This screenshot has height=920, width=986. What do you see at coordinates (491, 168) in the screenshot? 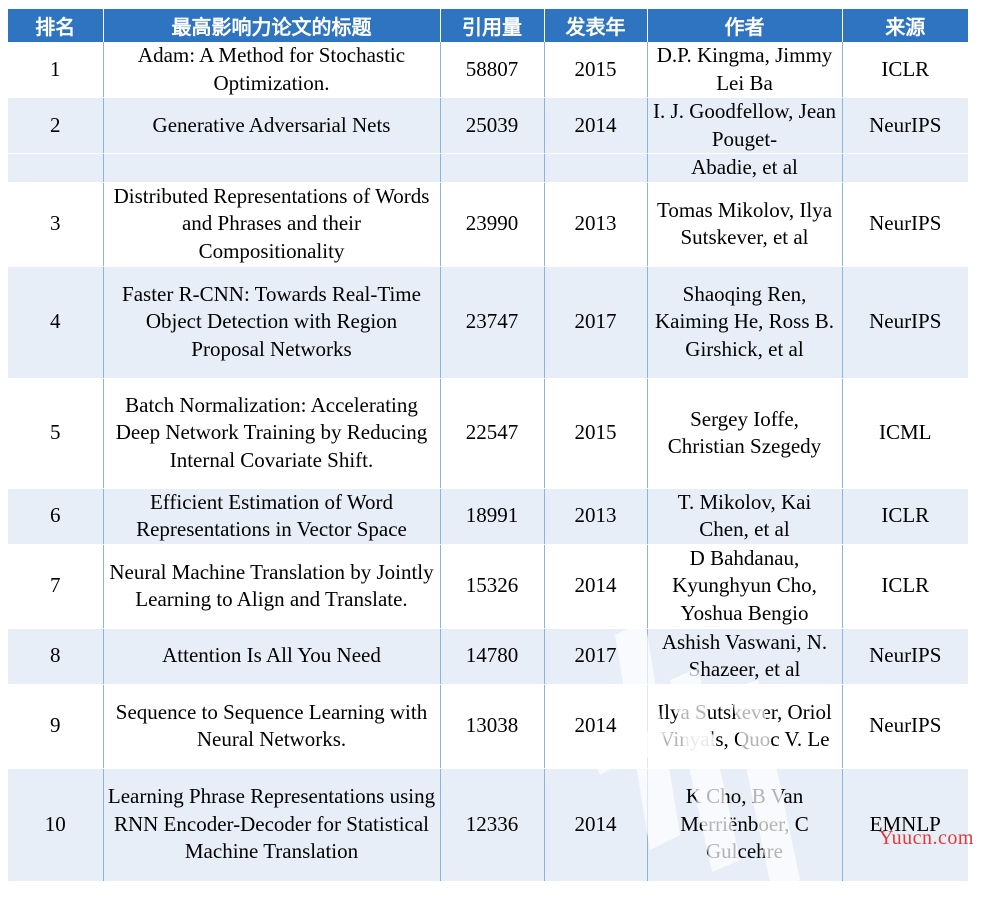
I see `citations-cell` at bounding box center [491, 168].